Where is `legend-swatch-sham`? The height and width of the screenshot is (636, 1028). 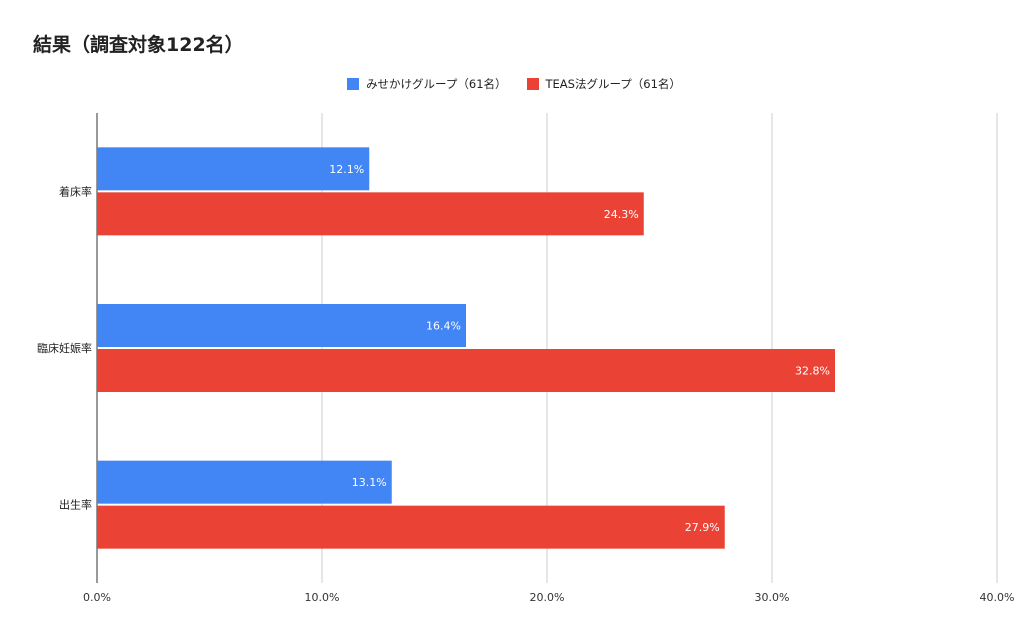 legend-swatch-sham is located at coordinates (353, 84).